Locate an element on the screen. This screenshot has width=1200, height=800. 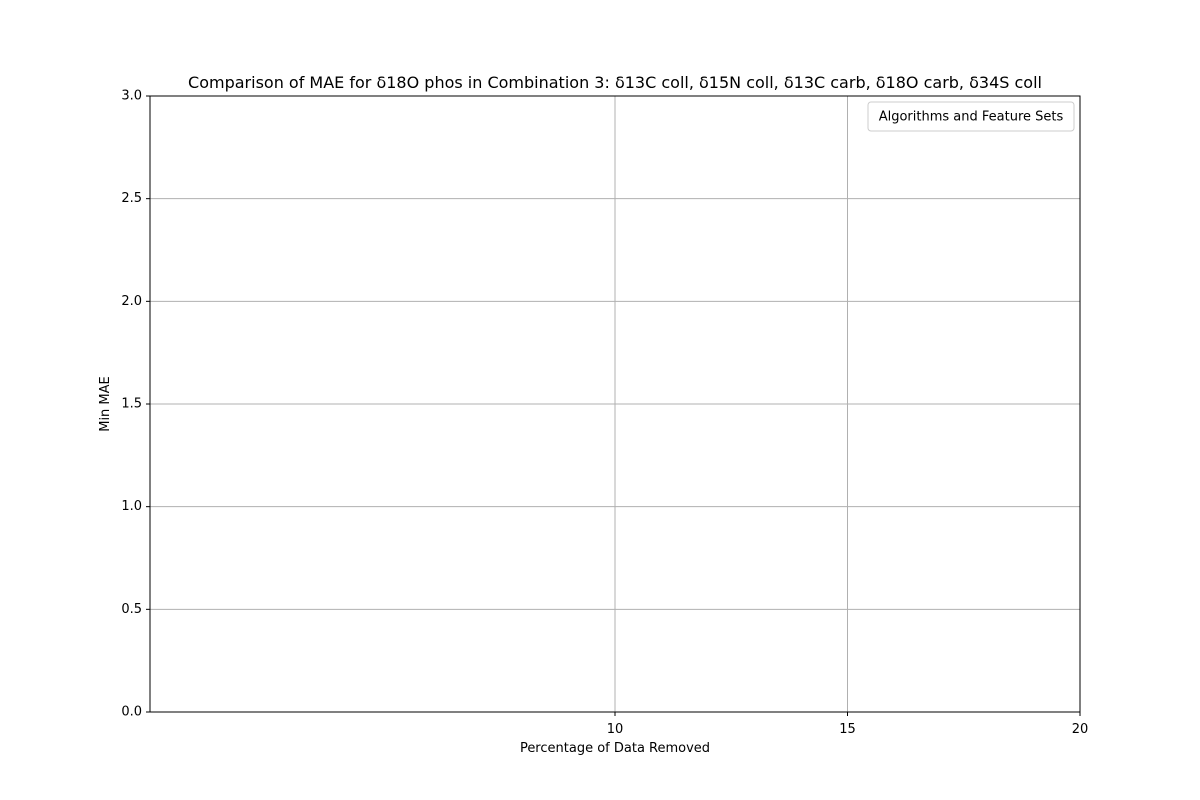
y-tick-label: 2.5 is located at coordinates (131, 198).